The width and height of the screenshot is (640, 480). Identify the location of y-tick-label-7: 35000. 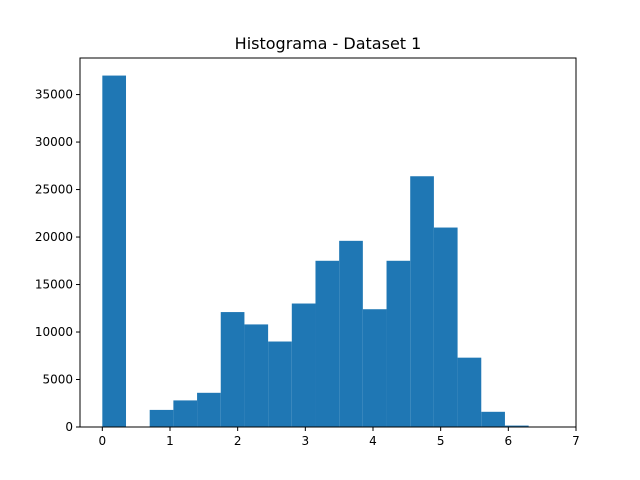
(54, 95).